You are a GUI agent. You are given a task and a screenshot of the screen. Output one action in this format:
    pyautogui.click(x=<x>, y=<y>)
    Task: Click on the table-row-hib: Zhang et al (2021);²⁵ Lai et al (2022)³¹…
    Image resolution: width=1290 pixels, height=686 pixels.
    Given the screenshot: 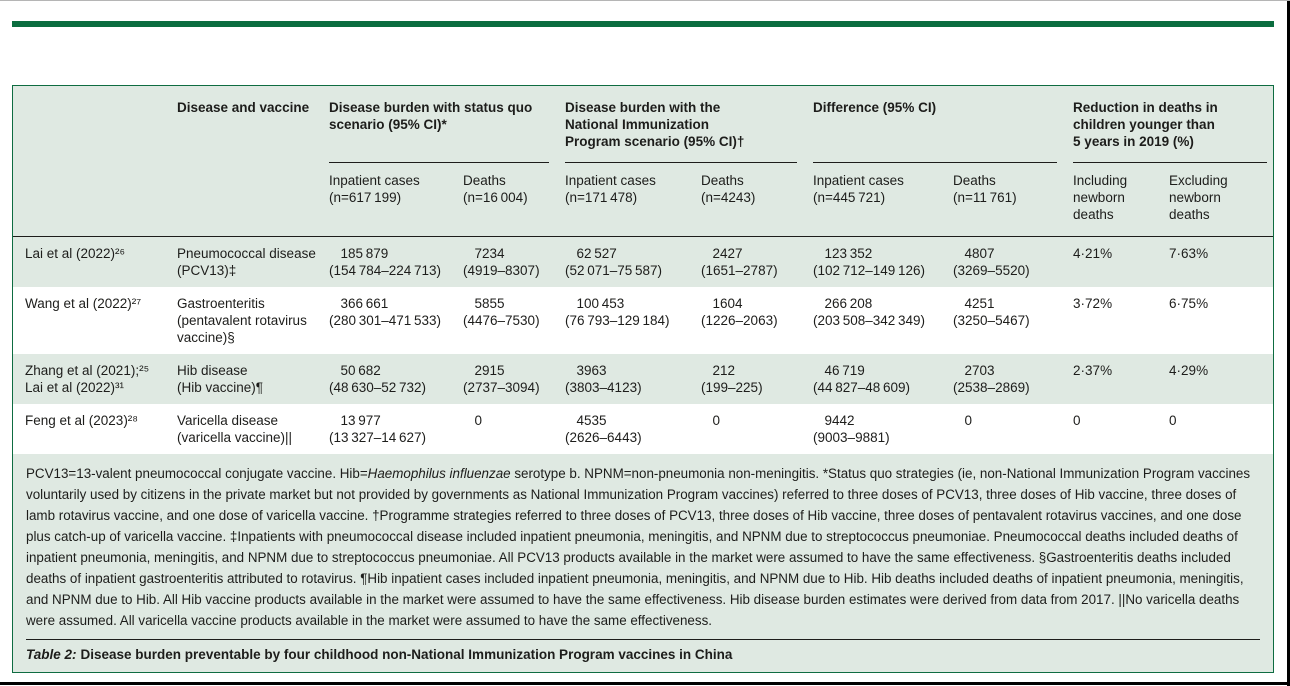 What is the action you would take?
    pyautogui.click(x=643, y=379)
    